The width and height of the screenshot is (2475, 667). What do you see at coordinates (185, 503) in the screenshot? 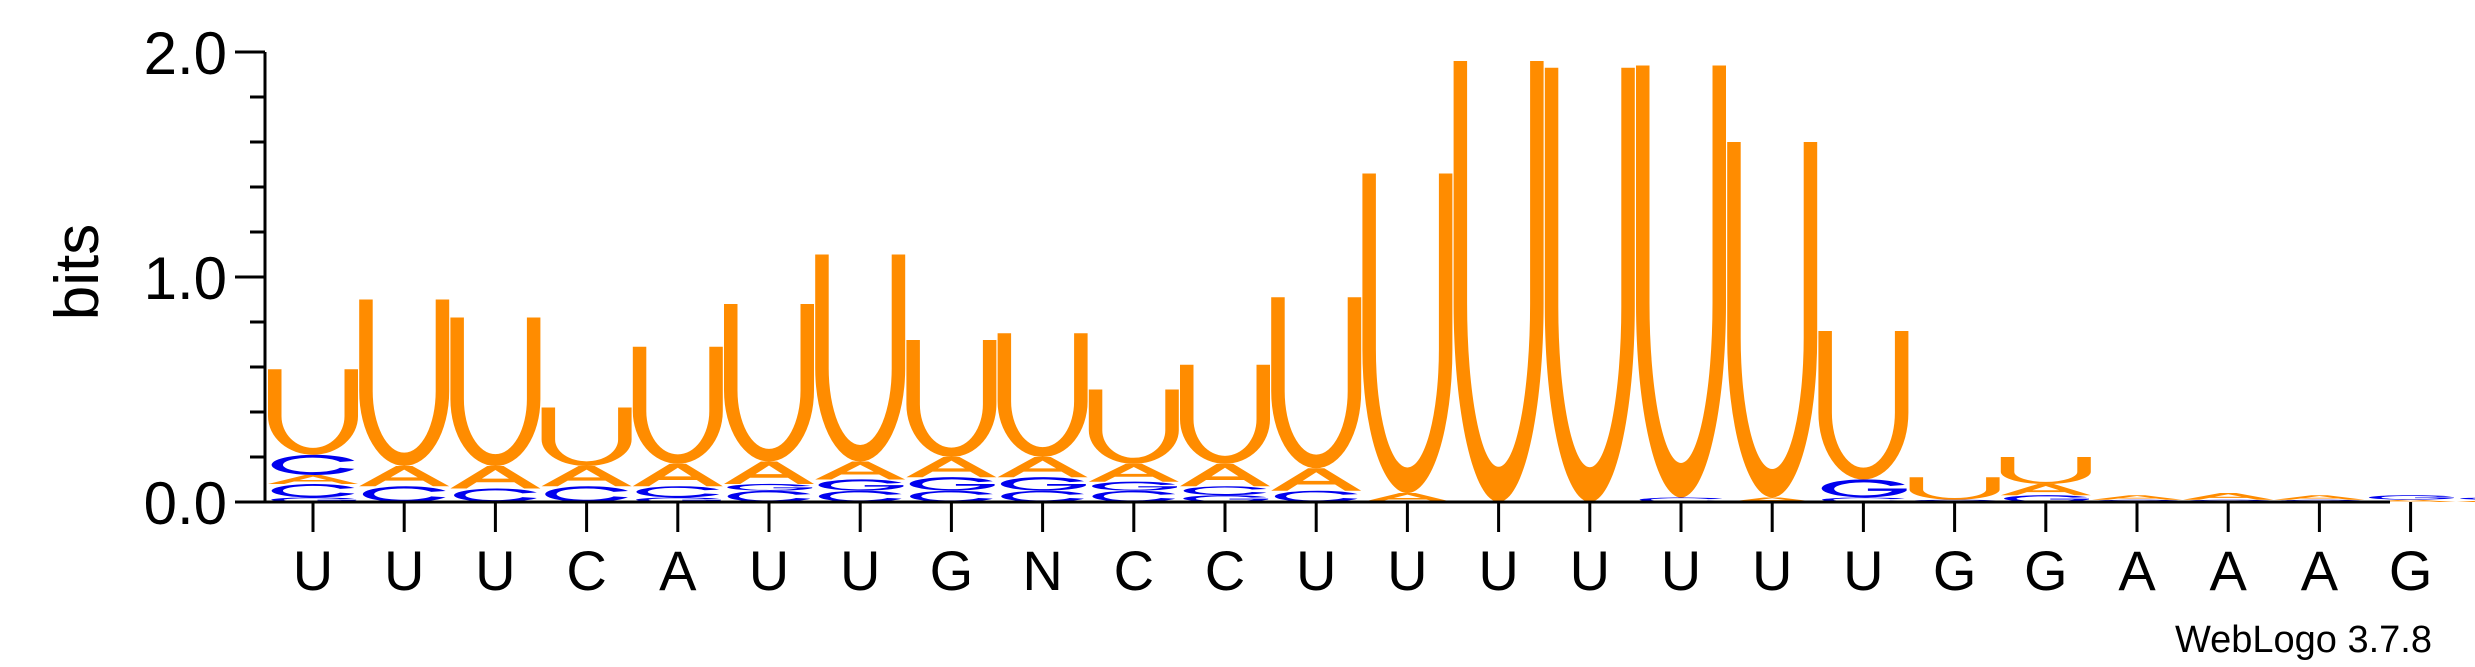
I see `y-tick-label: 0.0` at bounding box center [185, 503].